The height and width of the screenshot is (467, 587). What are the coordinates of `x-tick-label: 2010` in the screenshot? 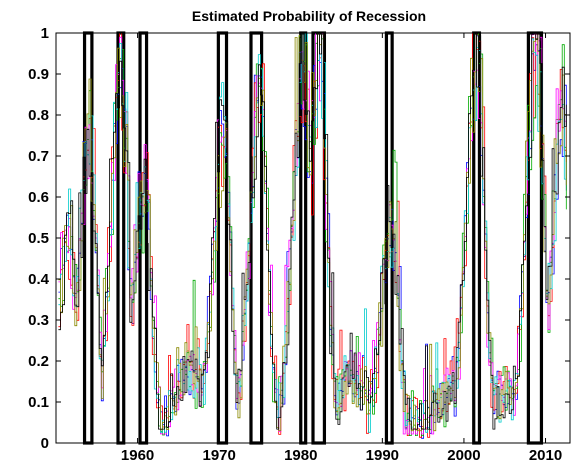 It's located at (545, 455).